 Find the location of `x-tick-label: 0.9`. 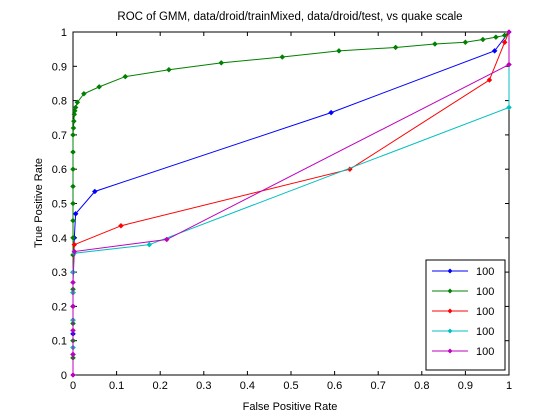

x-tick-label: 0.9 is located at coordinates (465, 386).